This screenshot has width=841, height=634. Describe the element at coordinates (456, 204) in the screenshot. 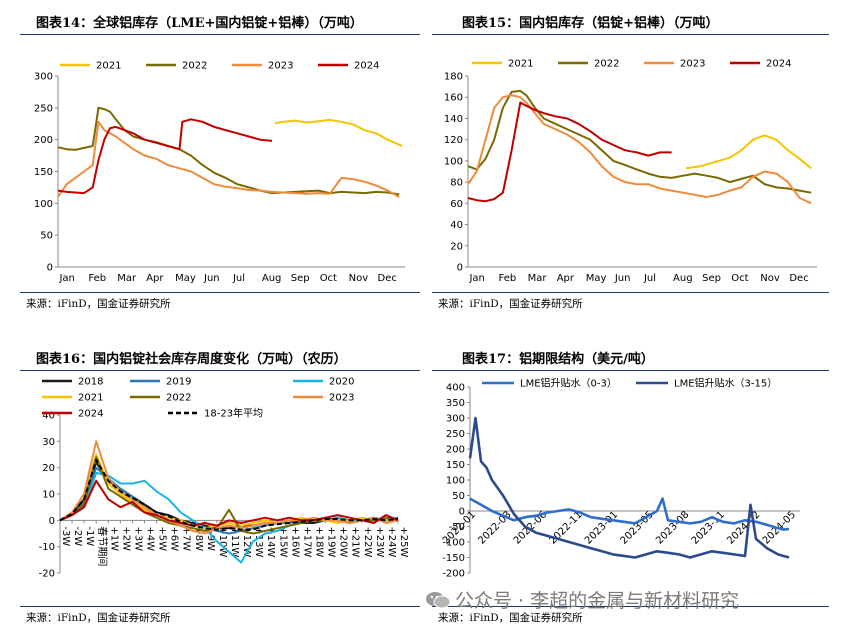

I see `c15-y-tick-label: 60` at that location.